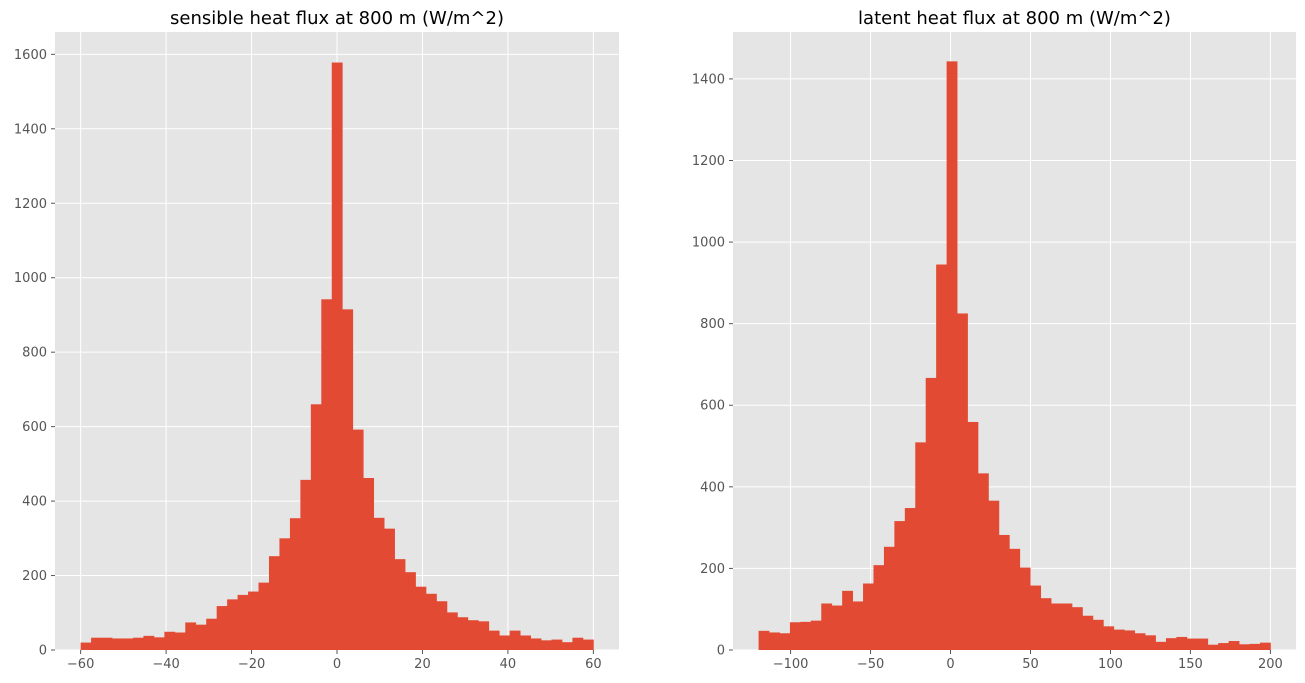 This screenshot has height=683, width=1305. What do you see at coordinates (30, 129) in the screenshot?
I see `y-tick-label: 1400` at bounding box center [30, 129].